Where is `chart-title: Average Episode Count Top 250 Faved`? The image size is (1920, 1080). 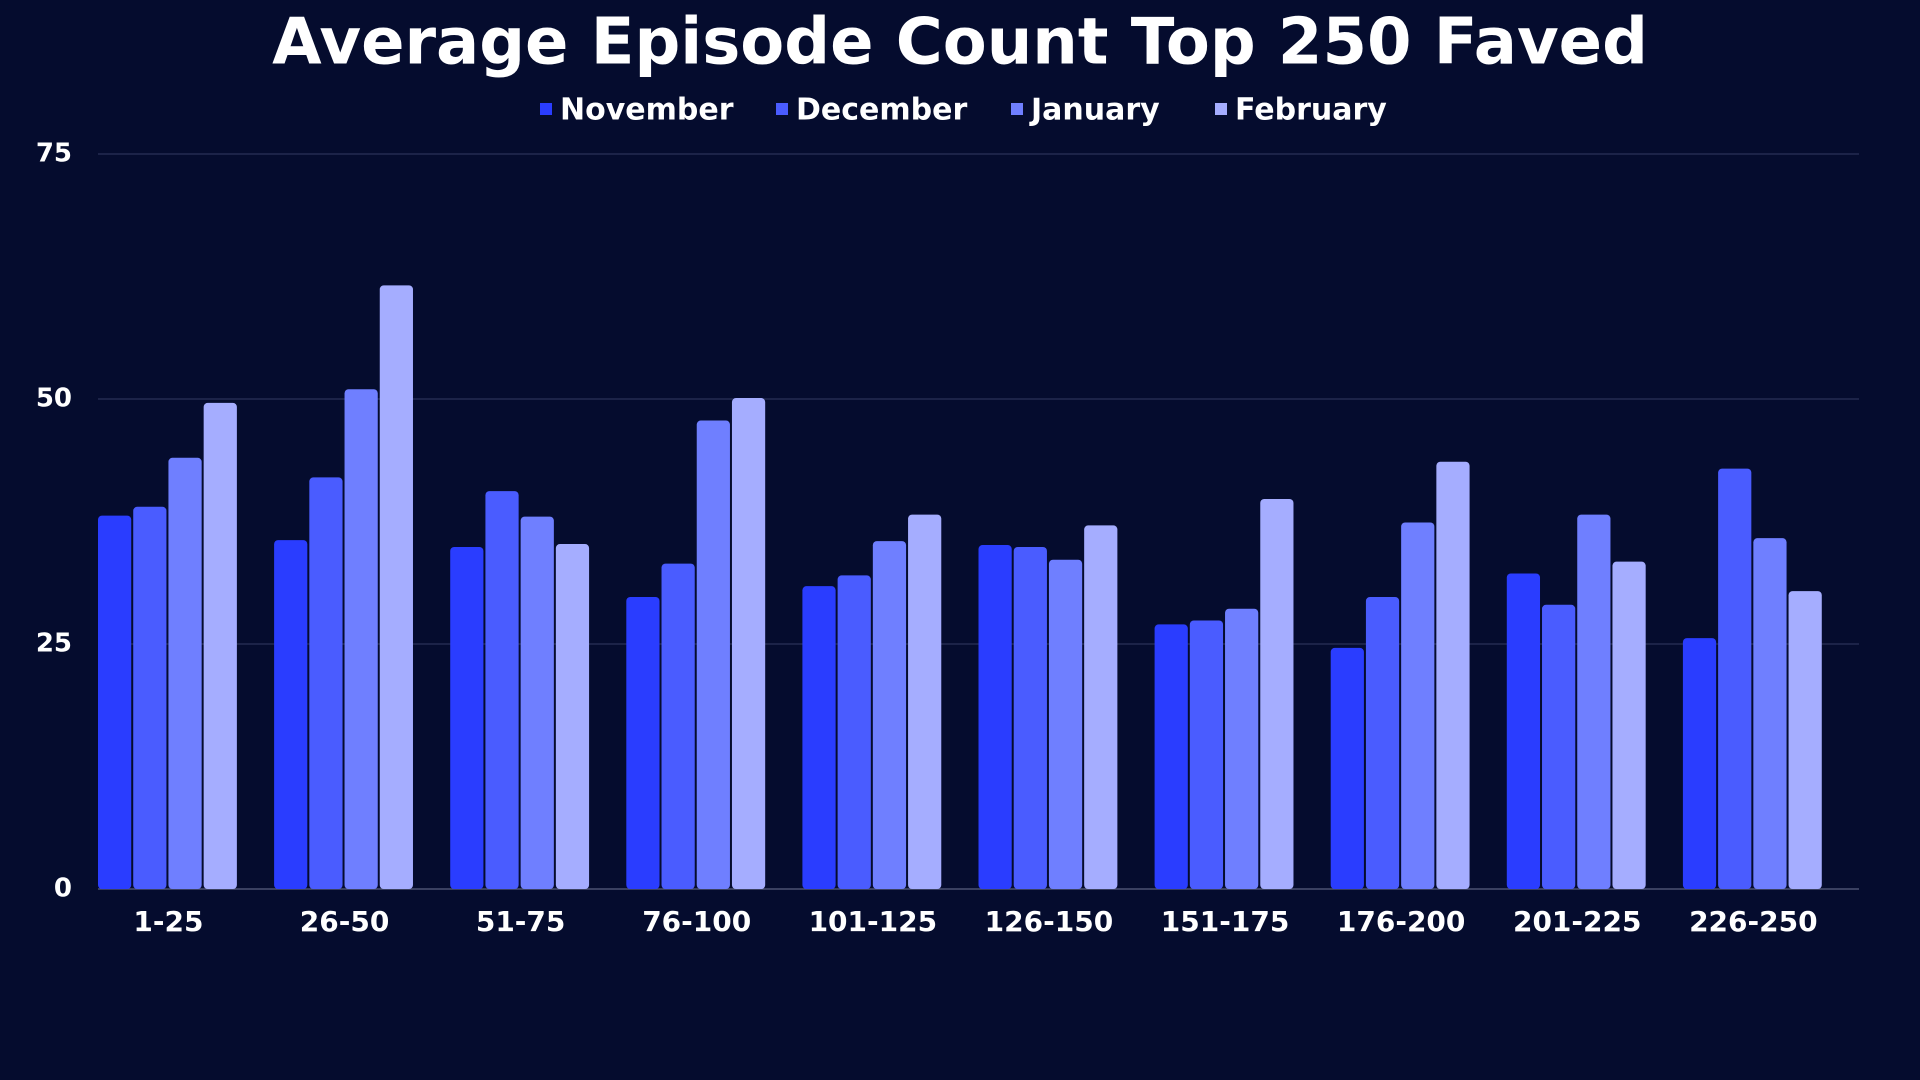
chart-title: Average Episode Count Top 250 Faved is located at coordinates (960, 43).